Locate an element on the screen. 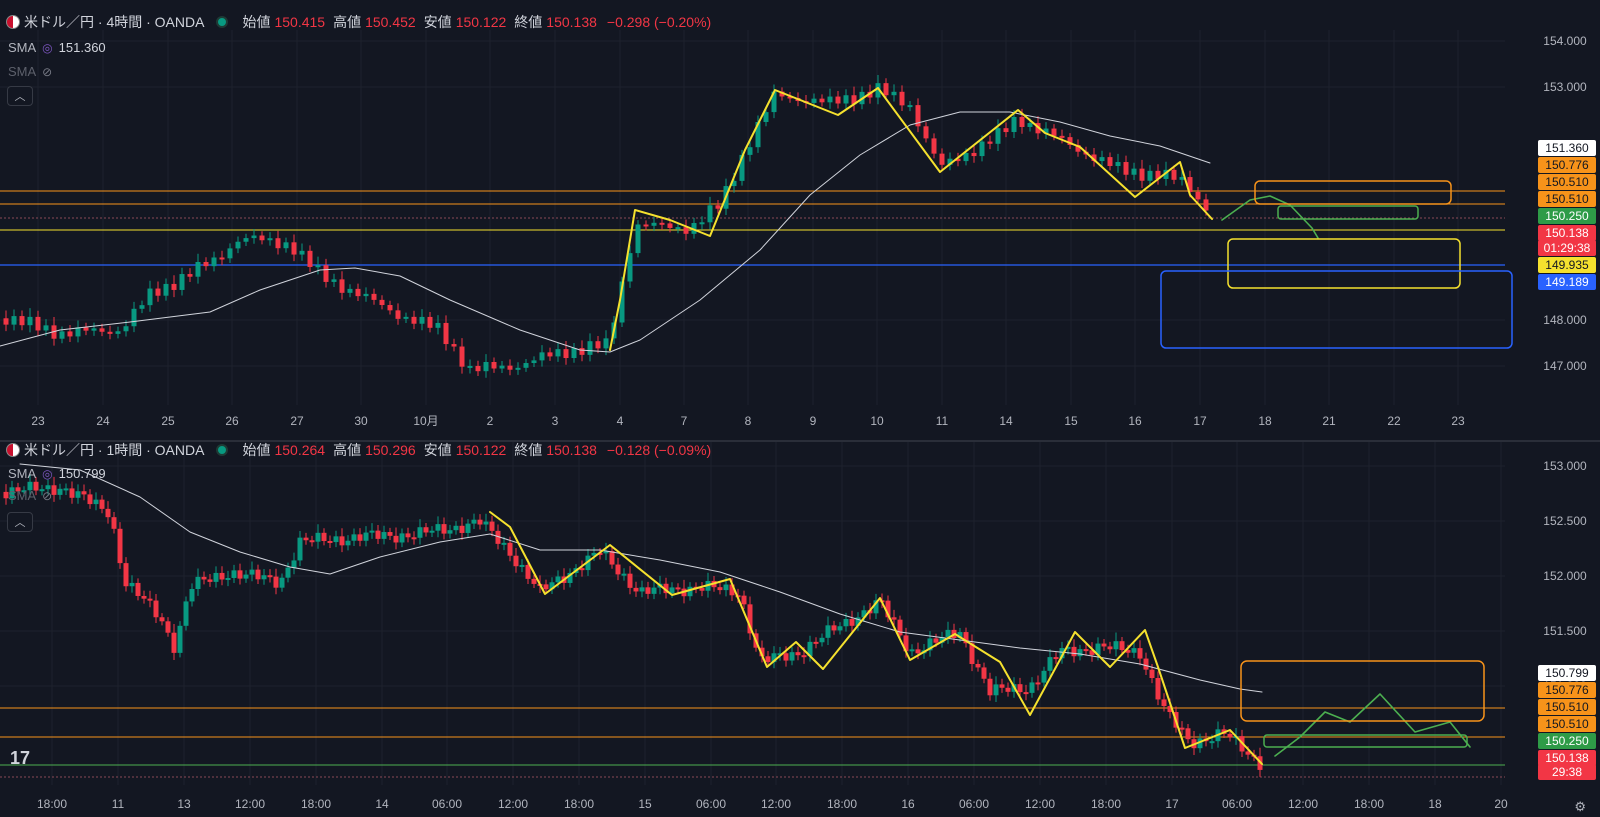 The height and width of the screenshot is (817, 1600). open-value: 150.264 is located at coordinates (300, 450).